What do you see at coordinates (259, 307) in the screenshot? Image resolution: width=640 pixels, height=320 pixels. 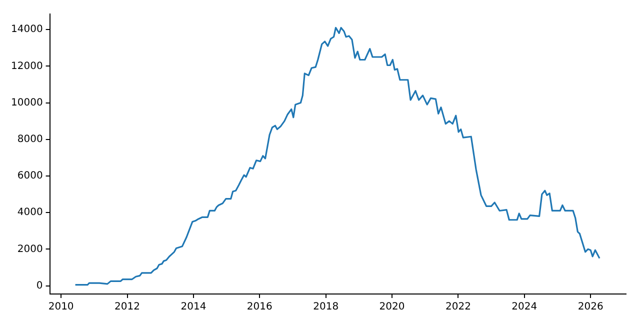 I see `x-tick-label: 2016` at bounding box center [259, 307].